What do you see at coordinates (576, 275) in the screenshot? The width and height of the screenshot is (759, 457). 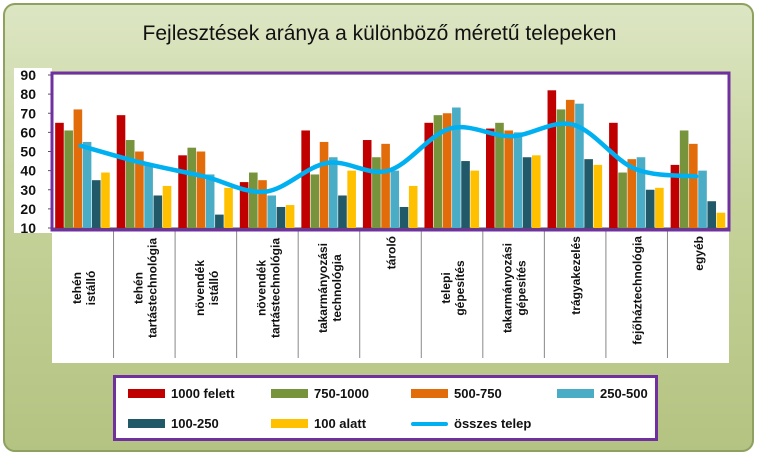 I see `x-tick-label: trágyakezelés` at bounding box center [576, 275].